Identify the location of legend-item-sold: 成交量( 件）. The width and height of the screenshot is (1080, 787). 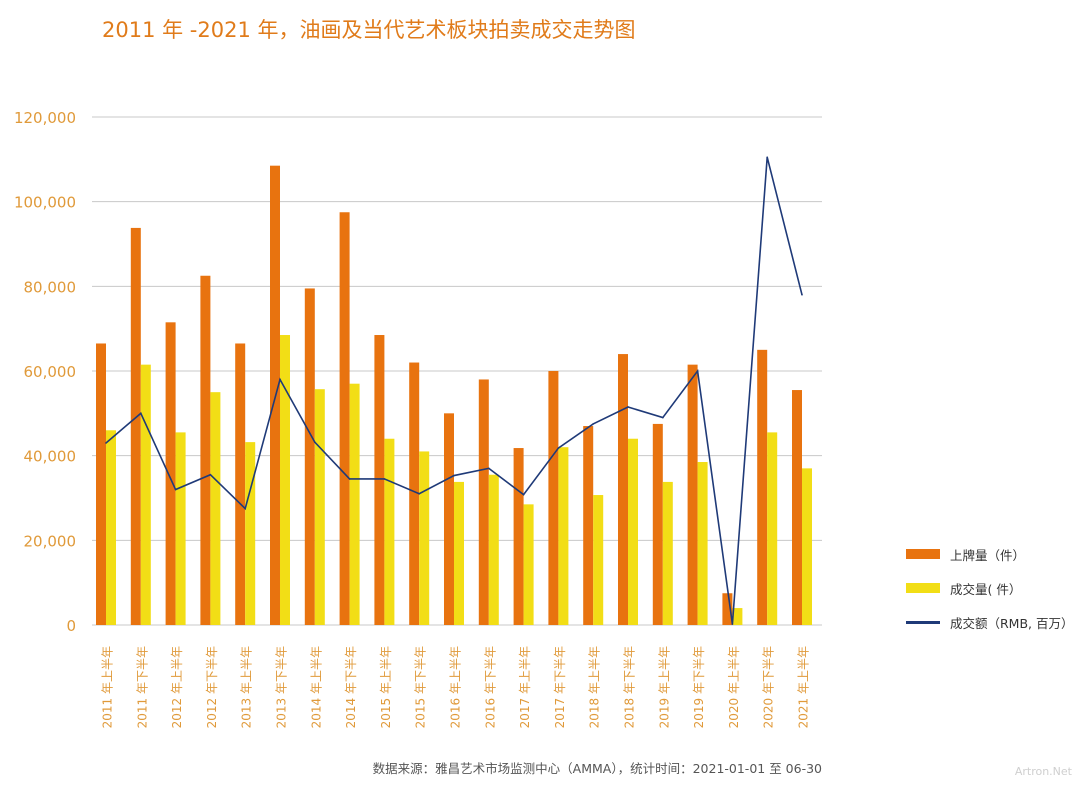
(990, 588).